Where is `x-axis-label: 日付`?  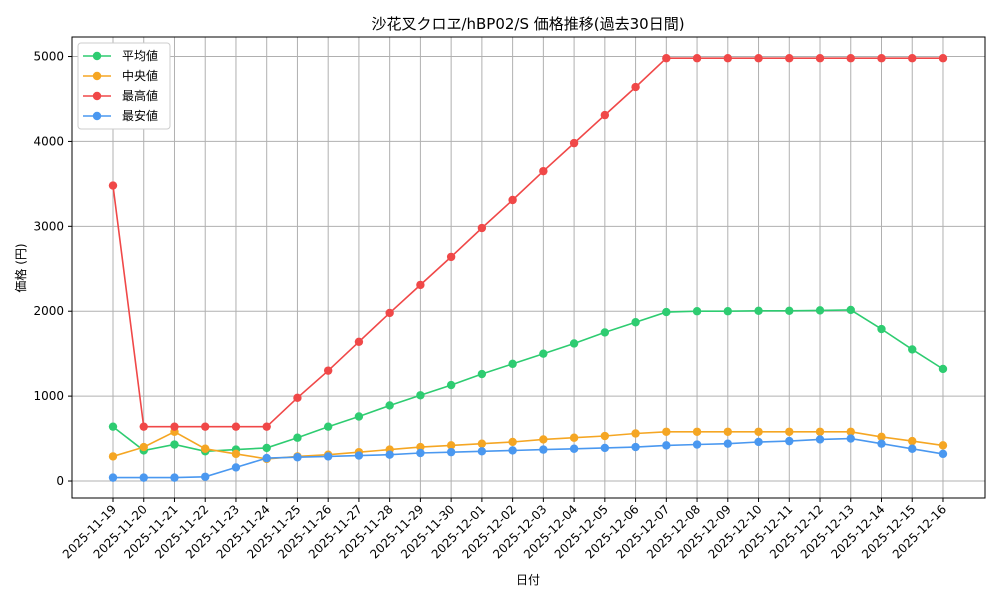 x-axis-label: 日付 is located at coordinates (528, 580).